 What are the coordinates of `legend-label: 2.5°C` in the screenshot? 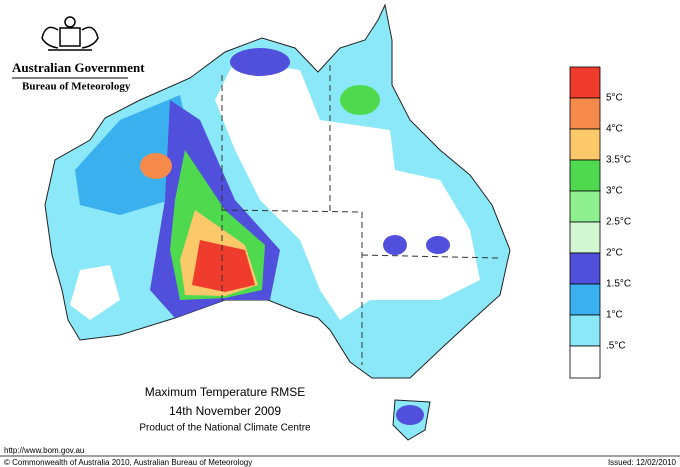 It's located at (618, 222).